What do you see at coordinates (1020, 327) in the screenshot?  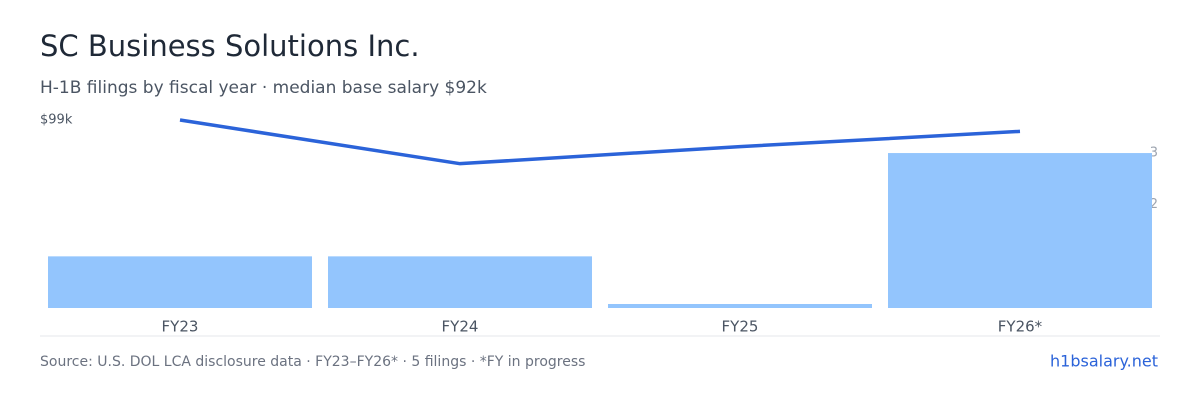 I see `x-tick-label: FY26*` at bounding box center [1020, 327].